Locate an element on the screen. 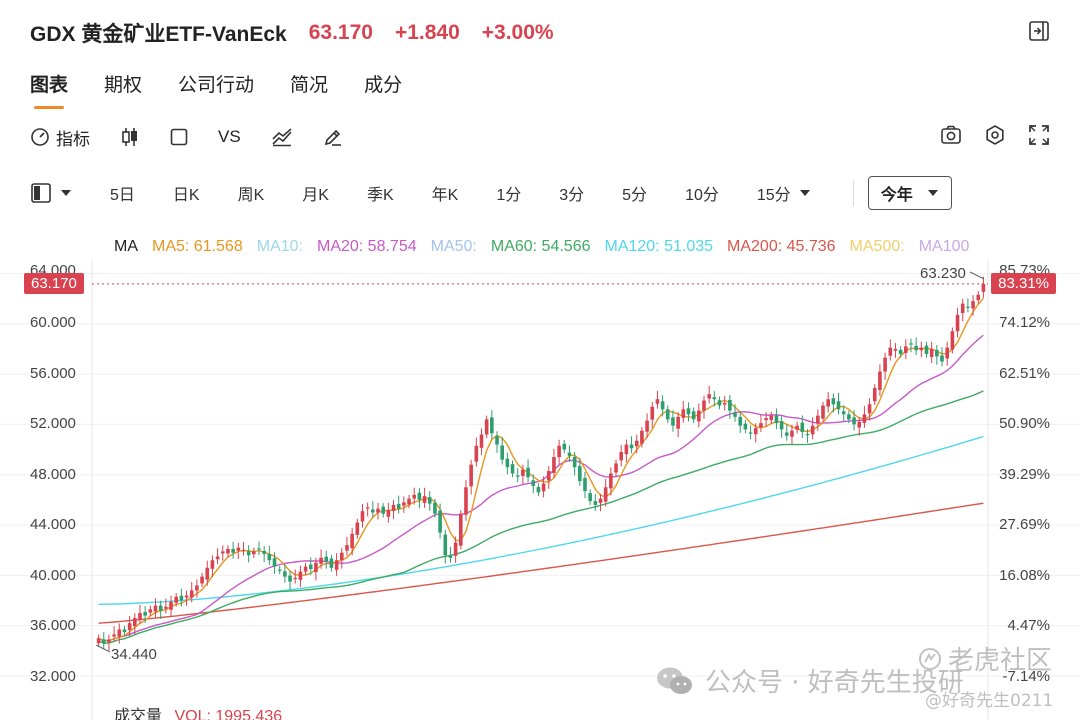 This screenshot has width=1080, height=720. tab-corporate-actions: 公司行动 is located at coordinates (216, 85).